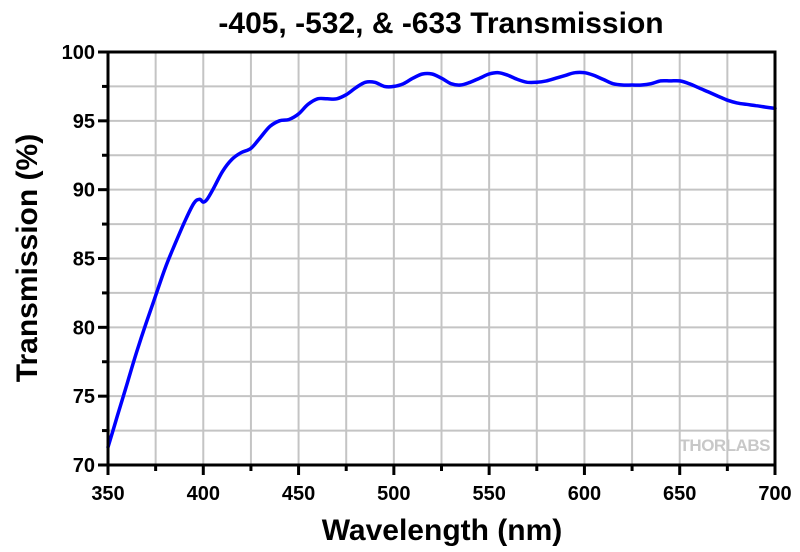  What do you see at coordinates (84, 122) in the screenshot?
I see `y-tick-label: 95` at bounding box center [84, 122].